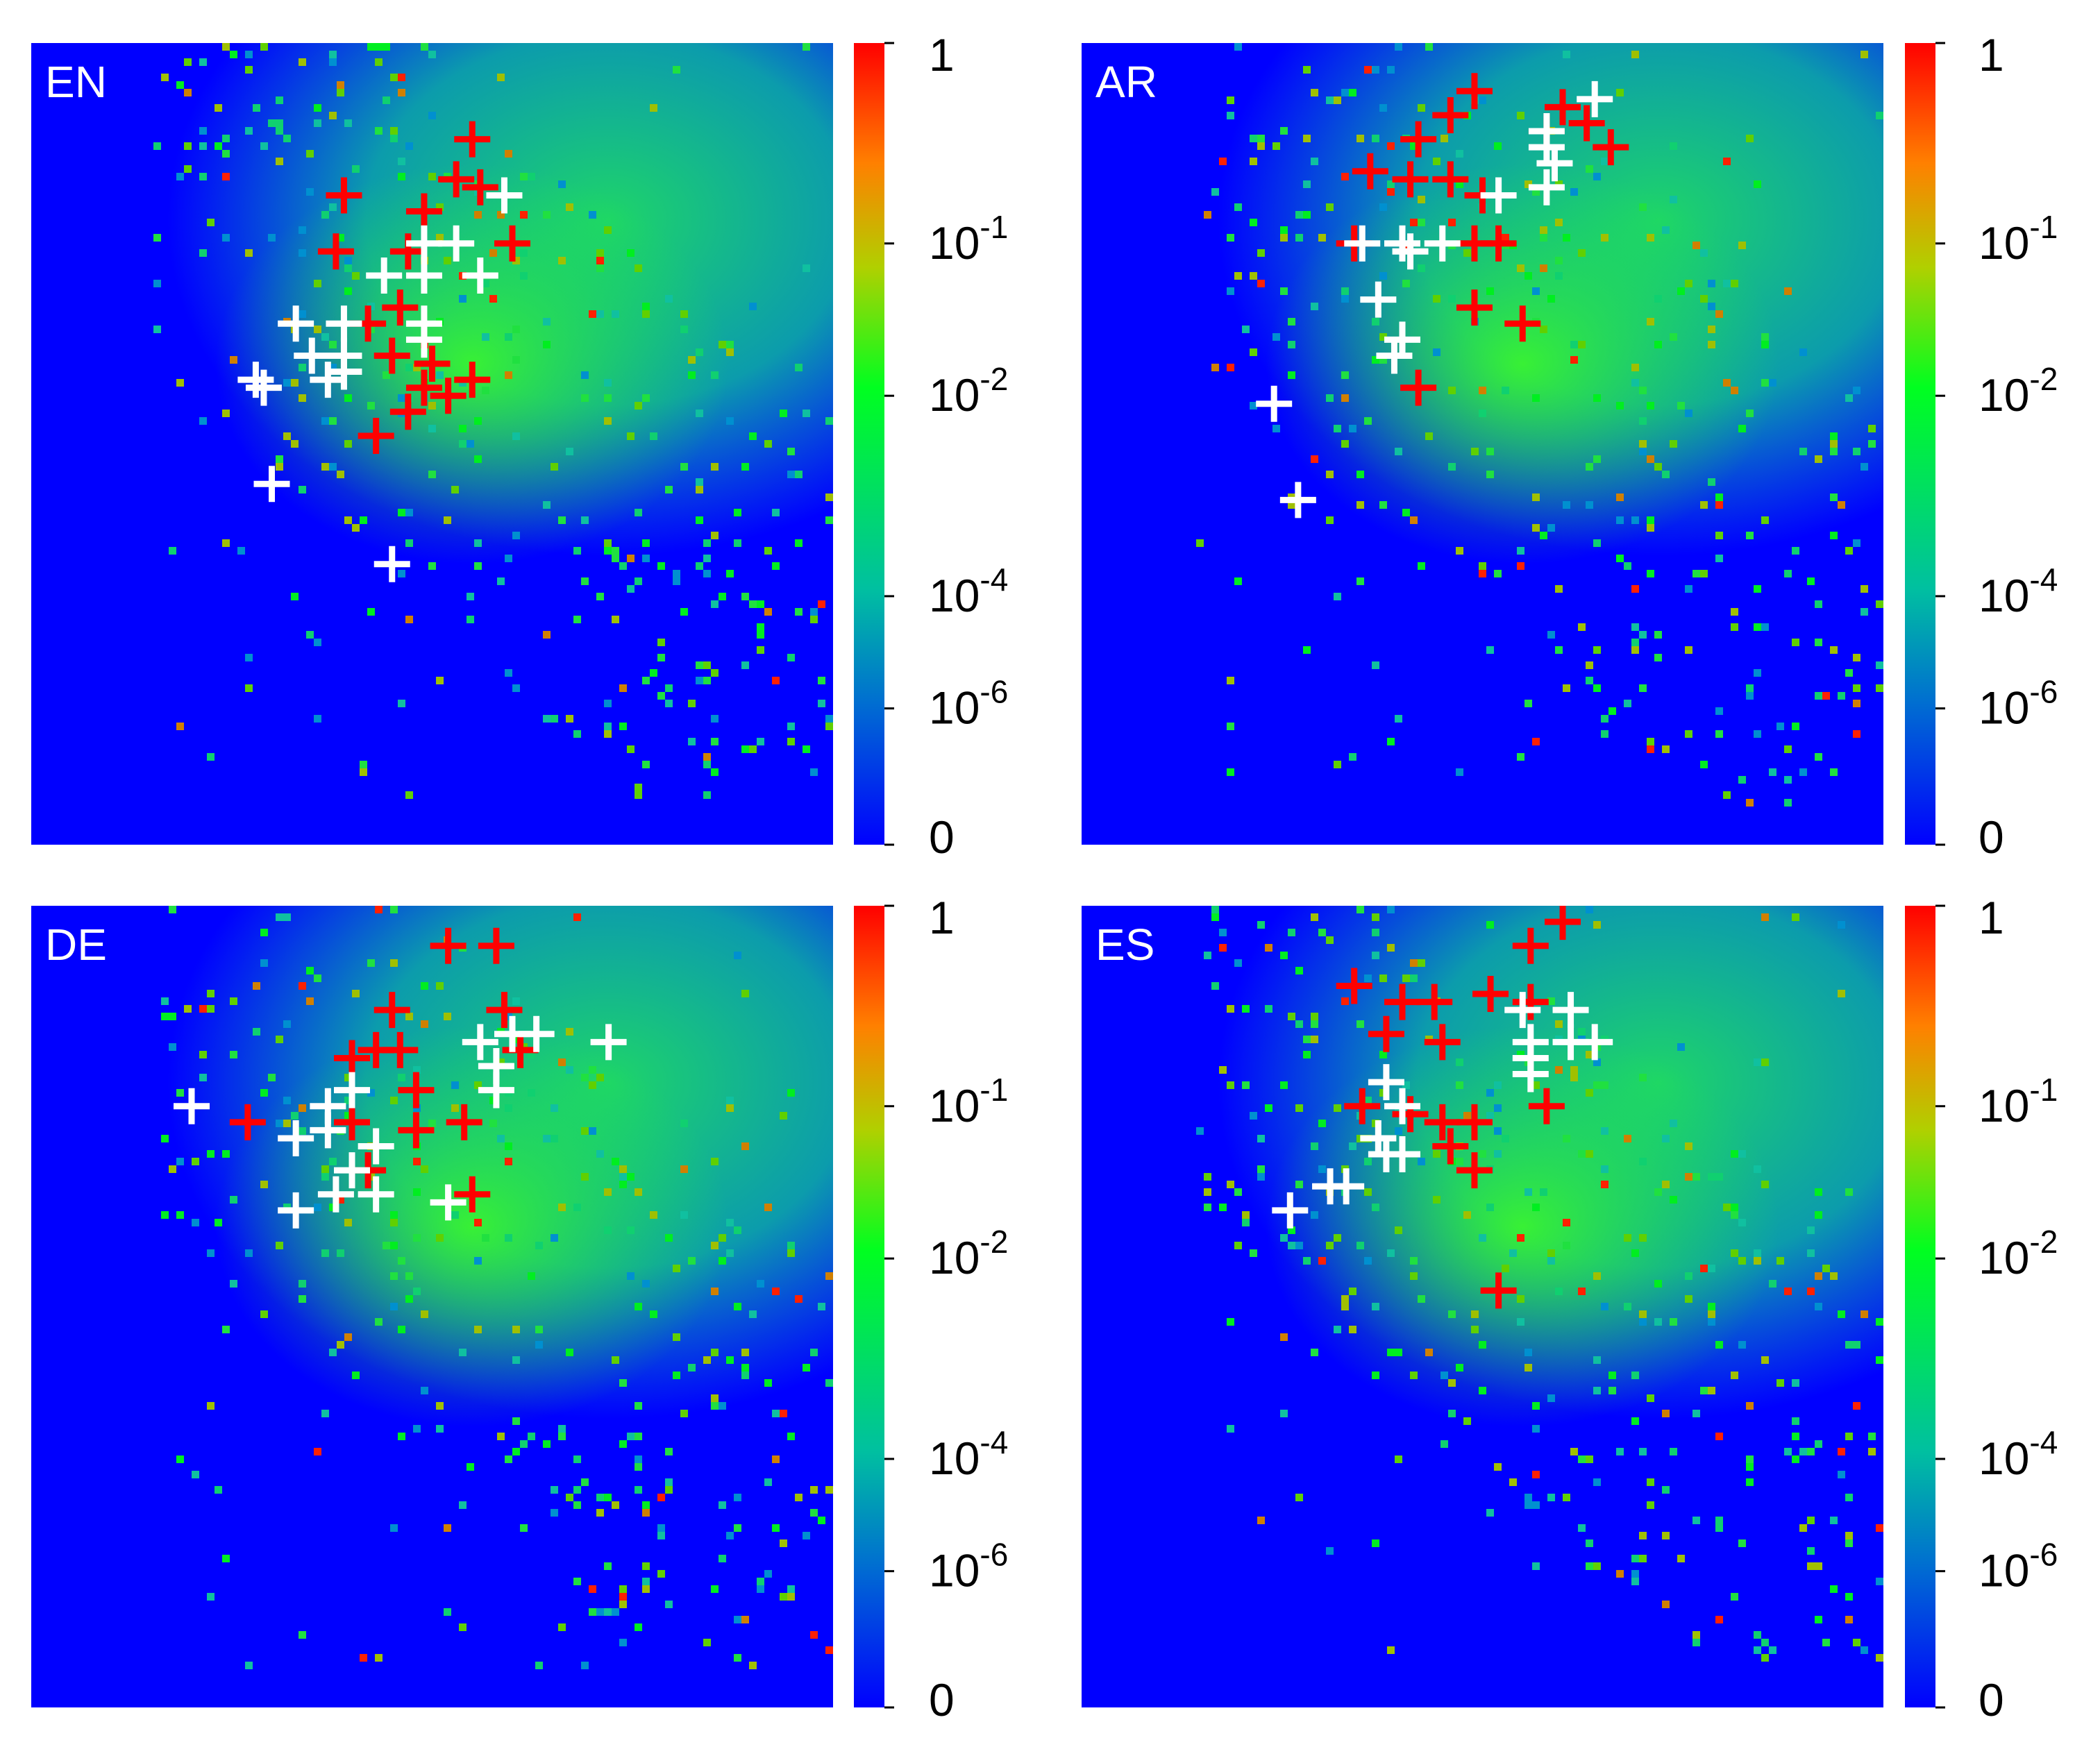 This screenshot has height=1747, width=2100. I want to click on red-marker, so click(1402, 1002).